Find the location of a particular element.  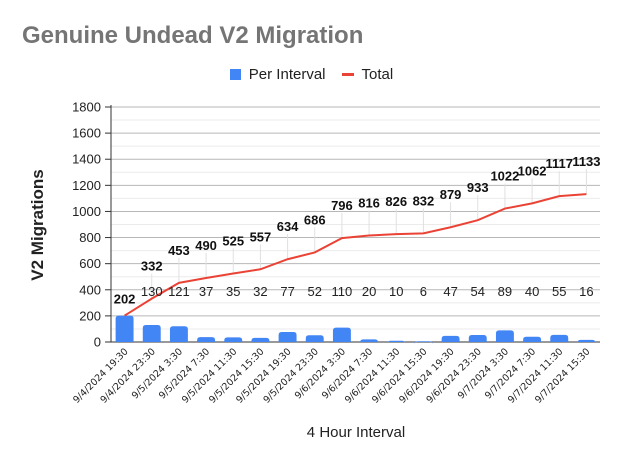

y-tick-label: 400 is located at coordinates (90, 289).